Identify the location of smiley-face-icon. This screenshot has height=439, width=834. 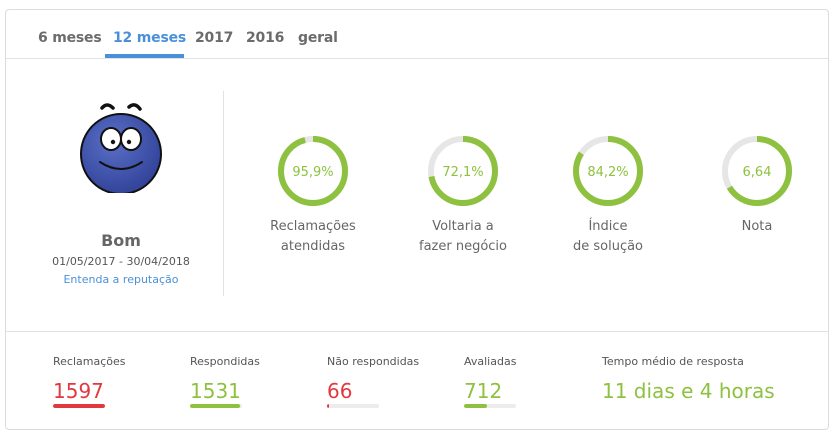
(121, 148).